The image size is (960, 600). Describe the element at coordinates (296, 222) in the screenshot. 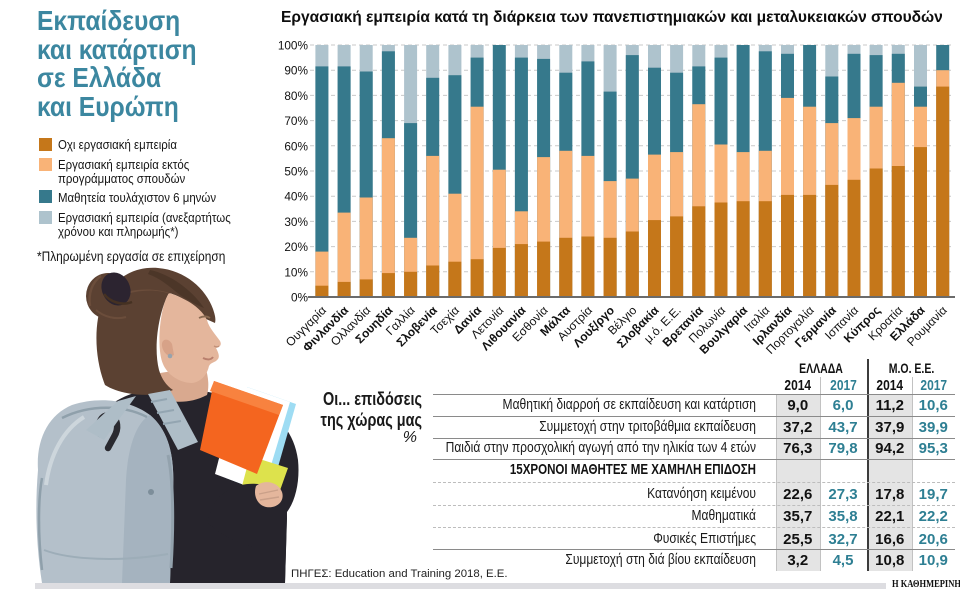

I see `svg-text: 30%` at that location.